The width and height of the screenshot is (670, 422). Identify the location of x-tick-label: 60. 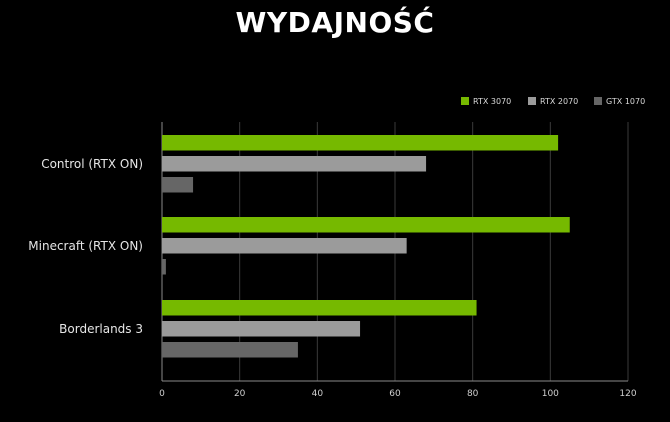
(395, 394).